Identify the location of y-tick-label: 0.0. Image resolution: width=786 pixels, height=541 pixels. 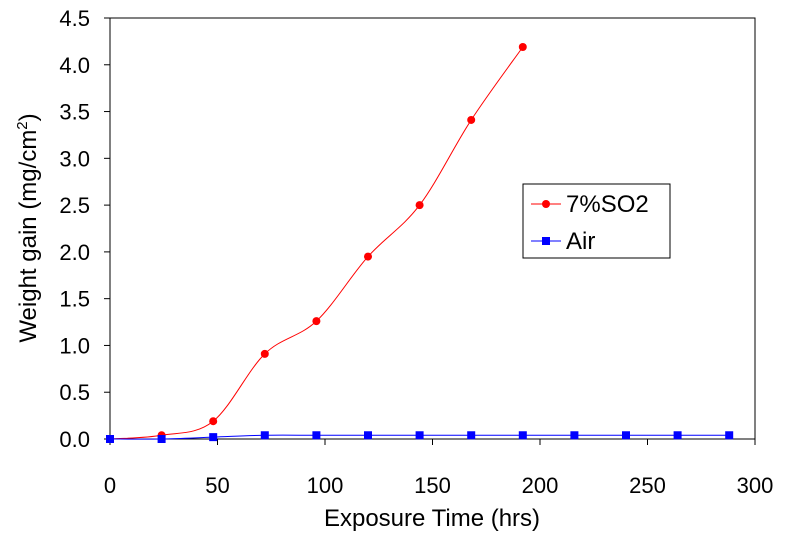
(74, 439).